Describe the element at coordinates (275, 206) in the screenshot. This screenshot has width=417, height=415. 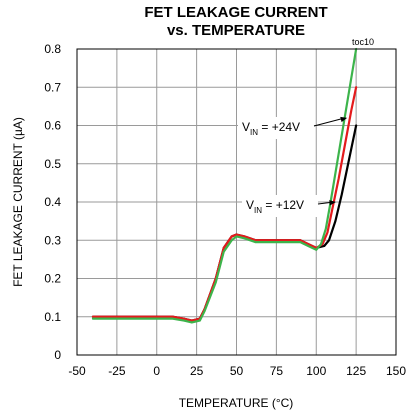
I see `annotation-label: VIN = +12V` at that location.